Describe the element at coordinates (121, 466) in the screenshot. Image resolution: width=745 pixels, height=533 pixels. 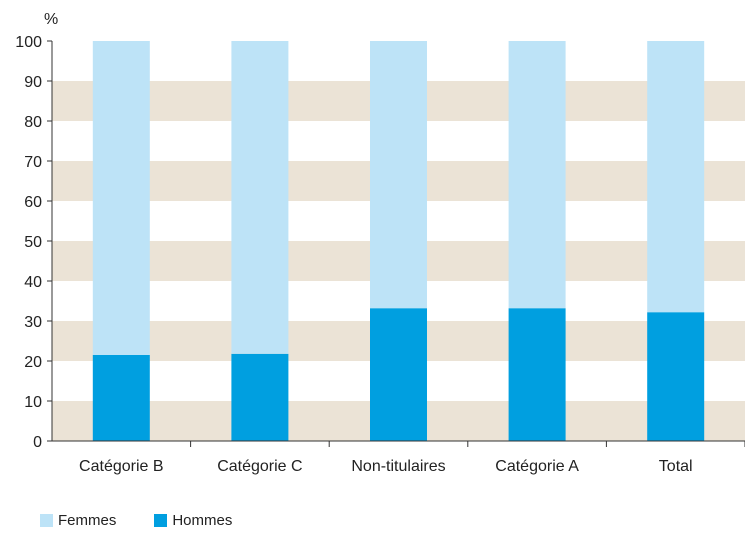
I see `x-tick-label: Catégorie B` at that location.